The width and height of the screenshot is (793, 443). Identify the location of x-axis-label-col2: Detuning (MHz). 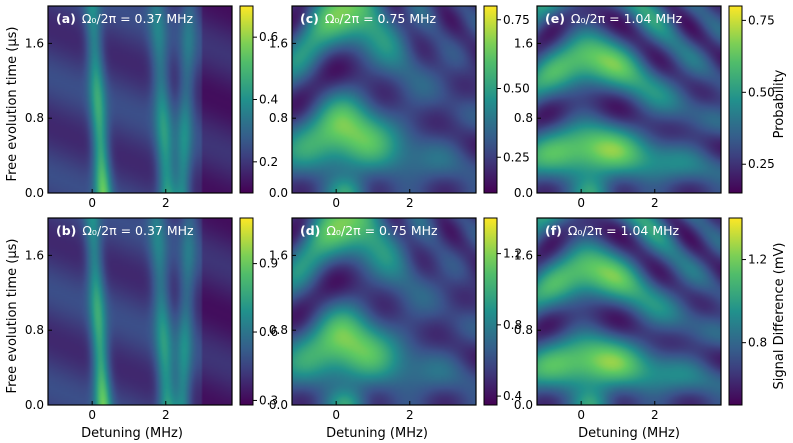
(377, 433).